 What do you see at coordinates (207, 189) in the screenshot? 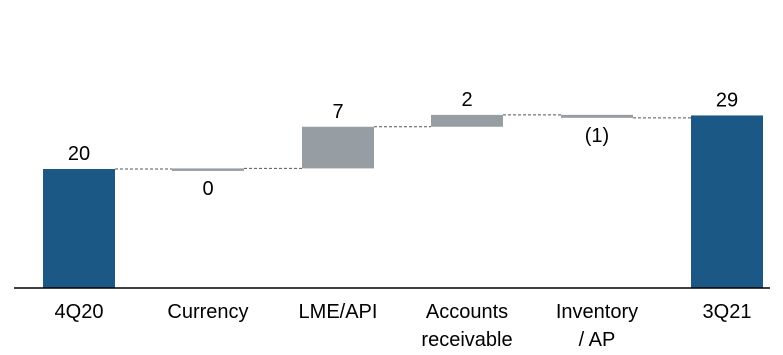
I see `value-label-1: 0` at bounding box center [207, 189].